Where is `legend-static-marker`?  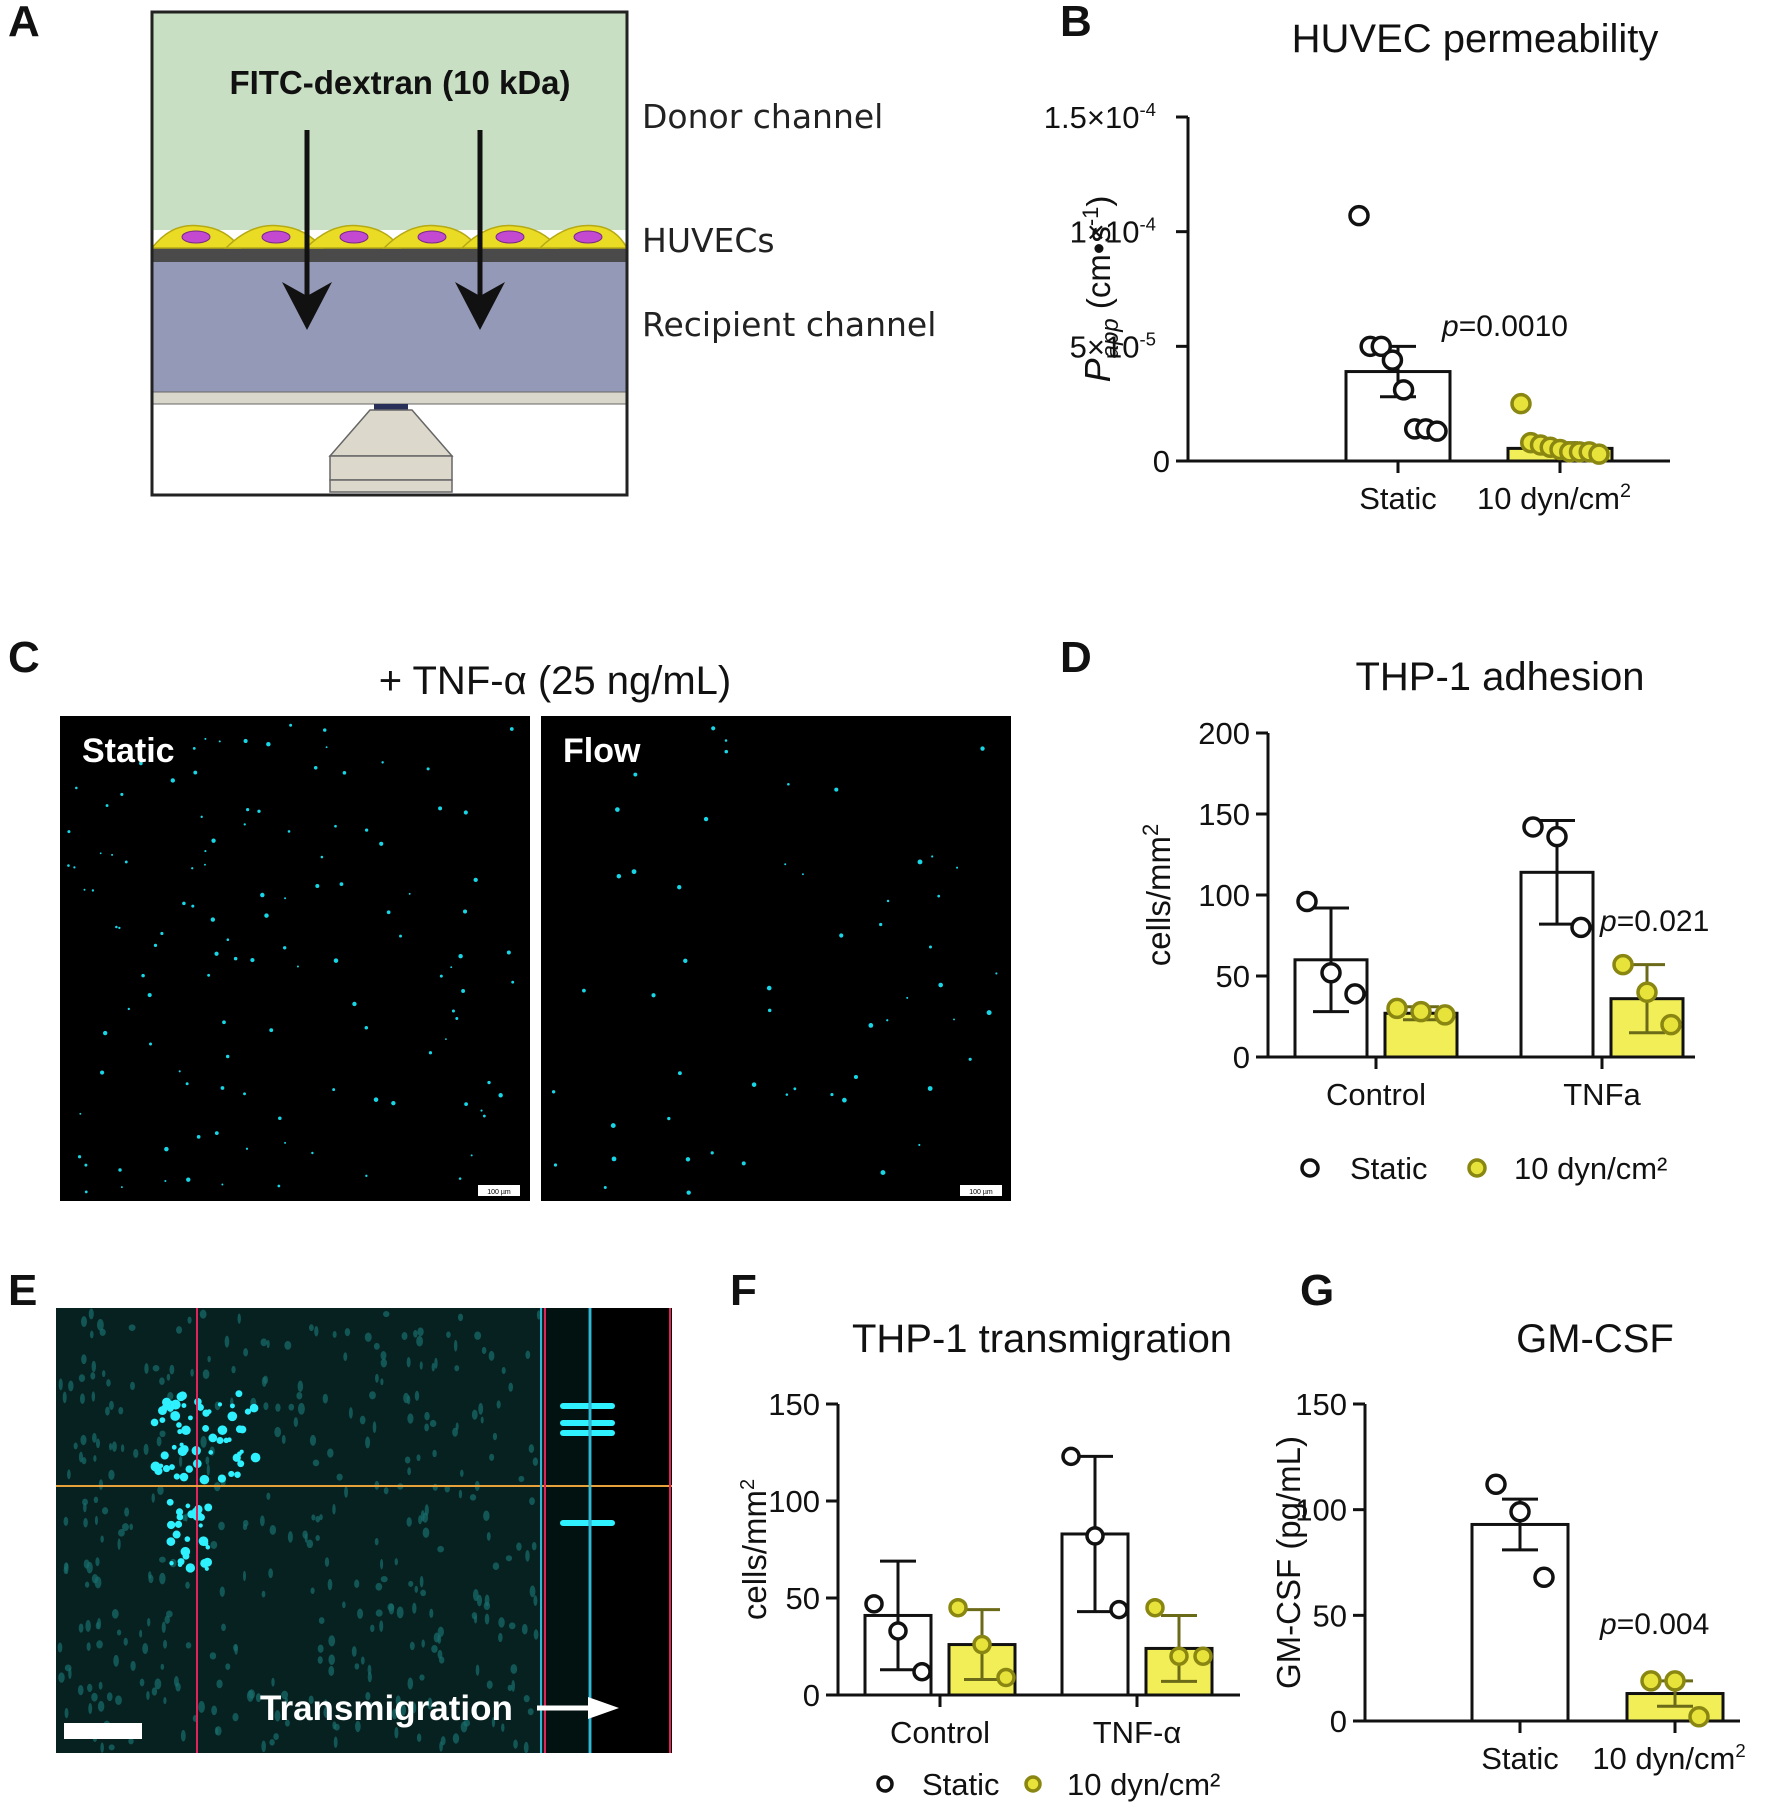
legend-static-marker is located at coordinates (885, 1784).